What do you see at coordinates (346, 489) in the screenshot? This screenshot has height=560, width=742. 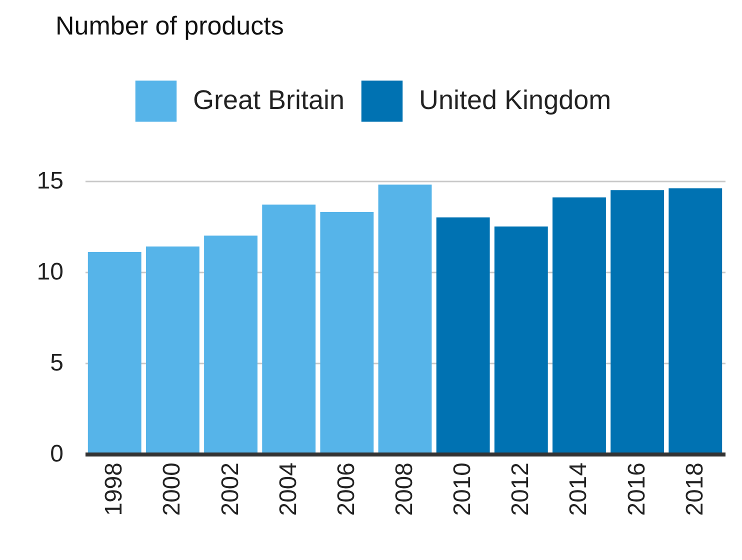 I see `x-tick-label: 2006` at bounding box center [346, 489].